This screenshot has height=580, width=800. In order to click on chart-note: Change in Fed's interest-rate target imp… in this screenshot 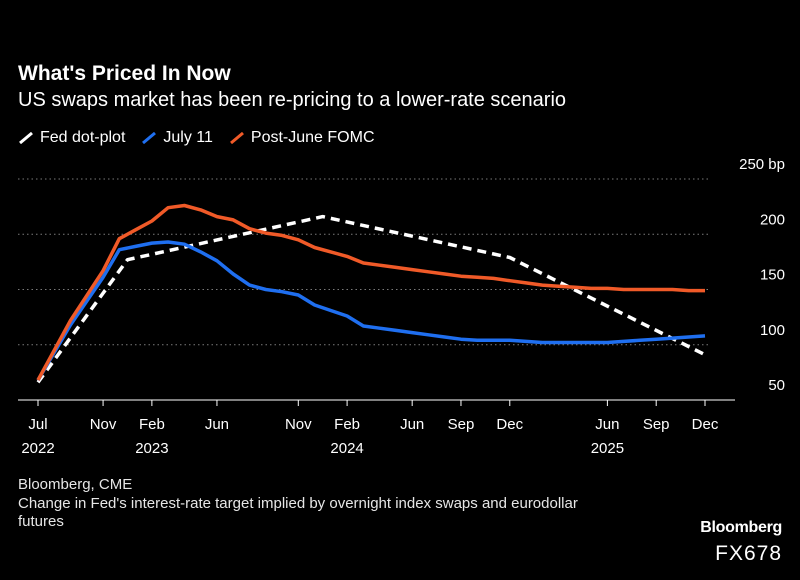, I will do `click(298, 512)`.